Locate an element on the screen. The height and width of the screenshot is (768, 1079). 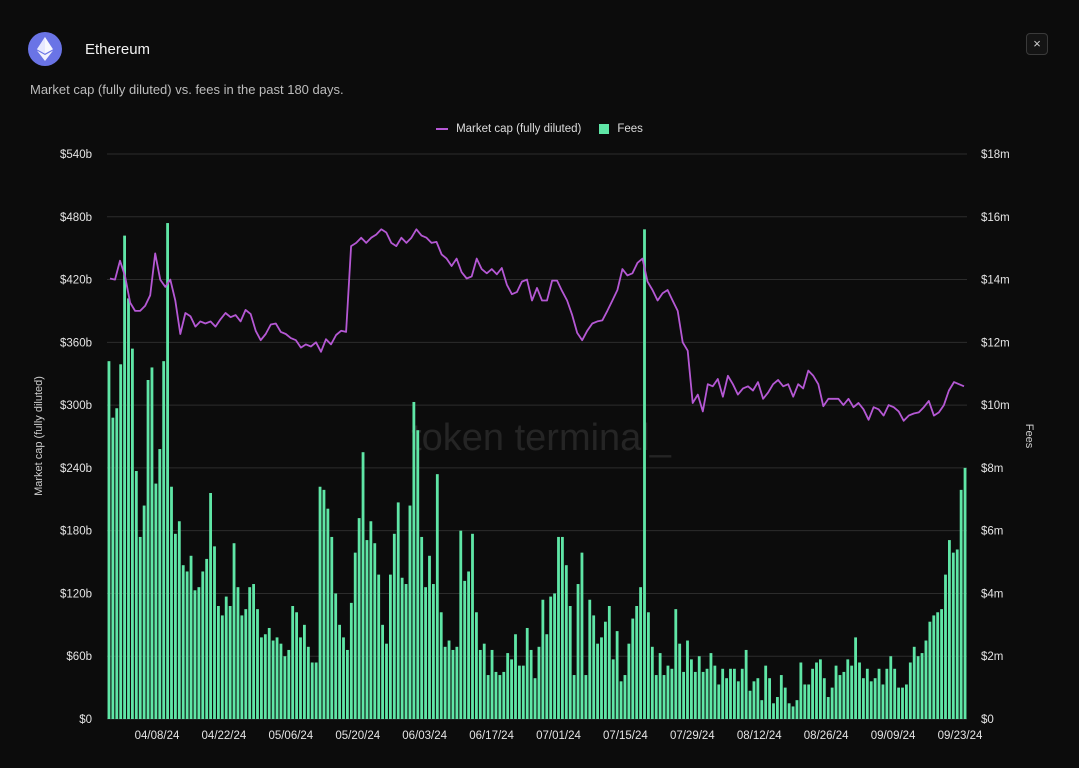
y-left-axis-title: Market cap (fully diluted) is located at coordinates (39, 436).